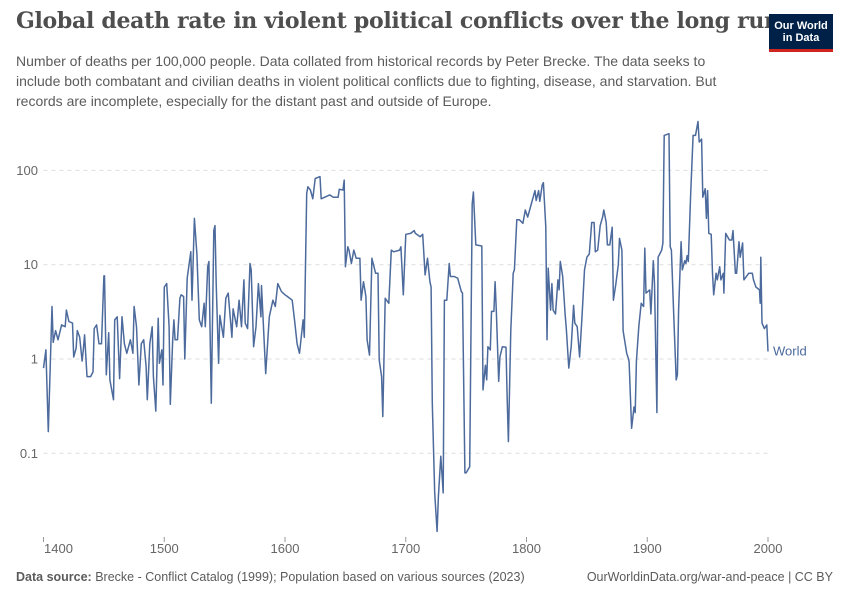 The image size is (850, 600). I want to click on x-tick-label: 1900, so click(647, 548).